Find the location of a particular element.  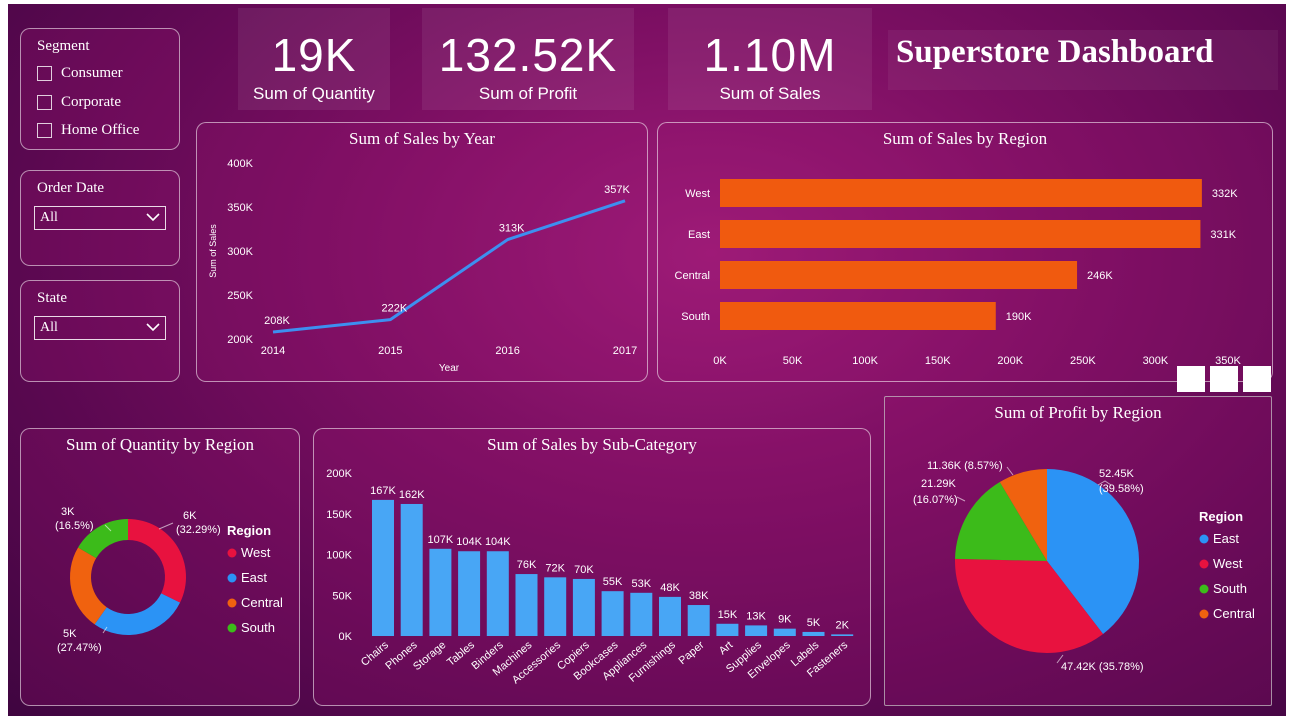

kpi-label: Sum of Quantity is located at coordinates (314, 93).